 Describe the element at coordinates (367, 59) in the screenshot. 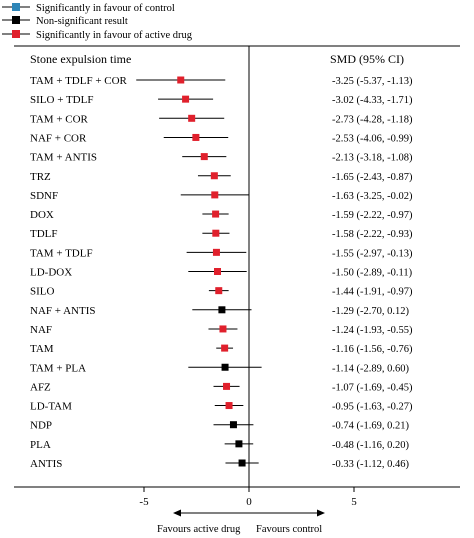

I see `header-right: SMD (95% CI)` at that location.